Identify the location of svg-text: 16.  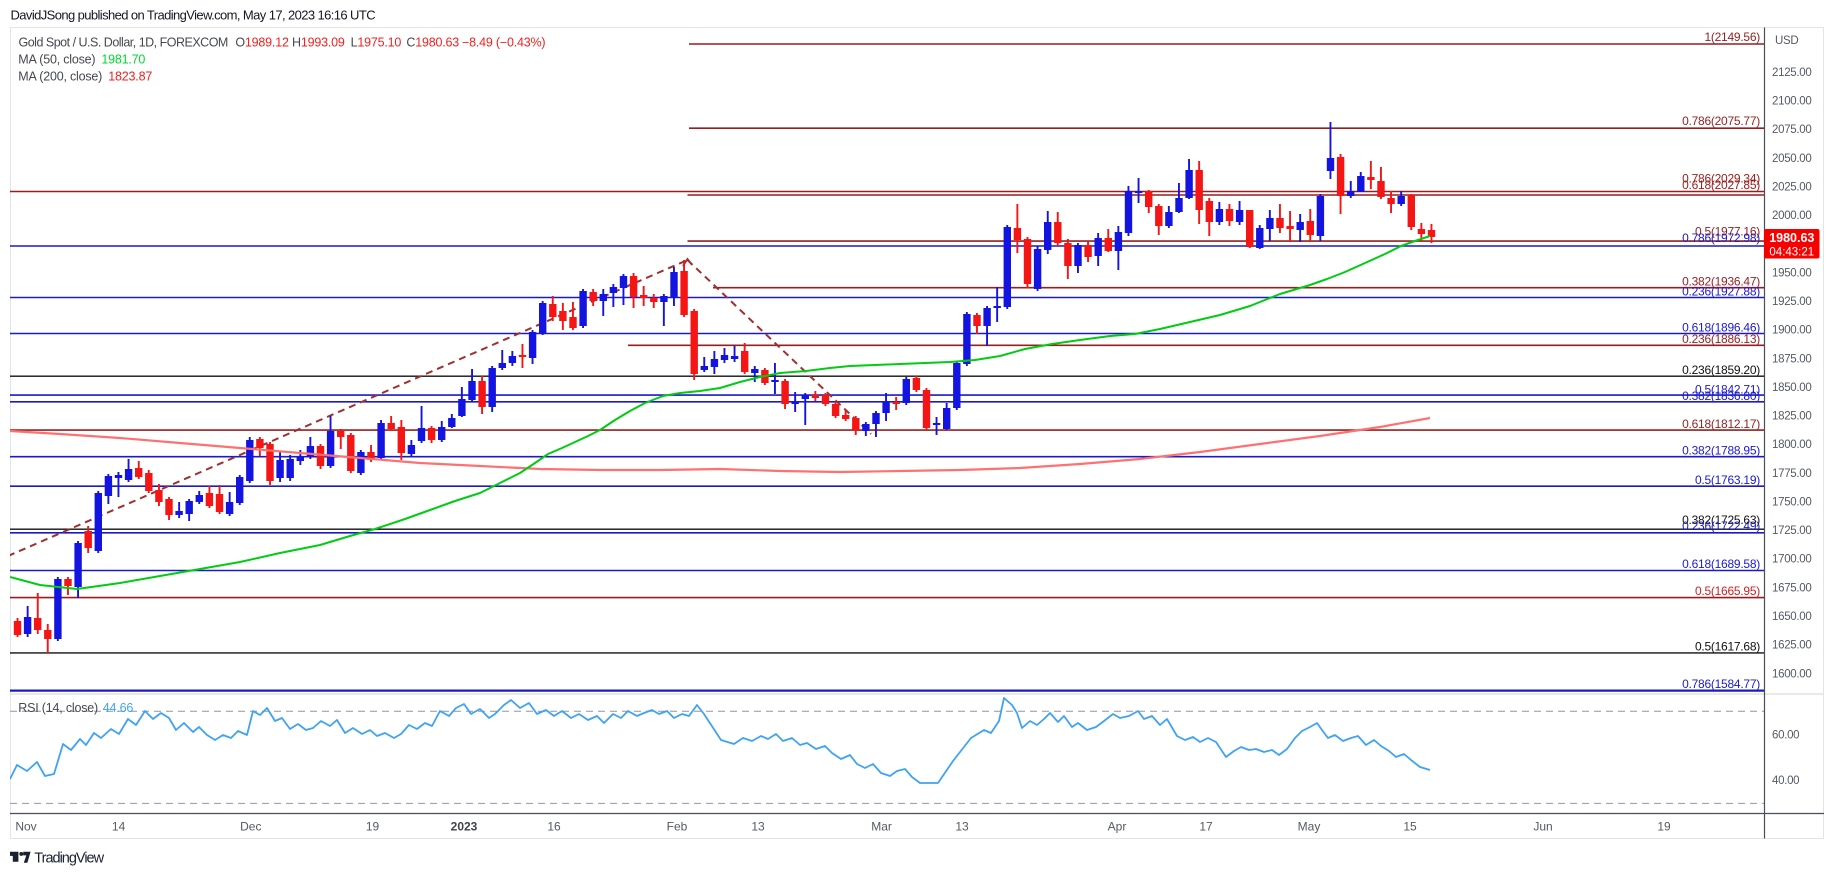
(554, 827).